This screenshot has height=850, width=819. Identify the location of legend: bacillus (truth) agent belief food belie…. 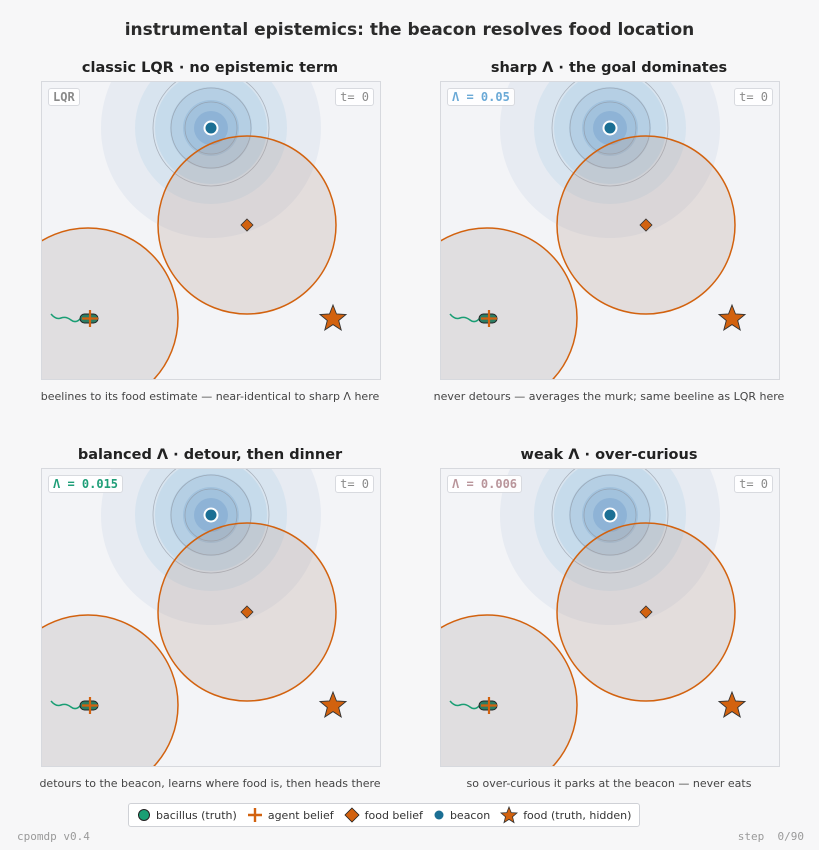
(384, 815).